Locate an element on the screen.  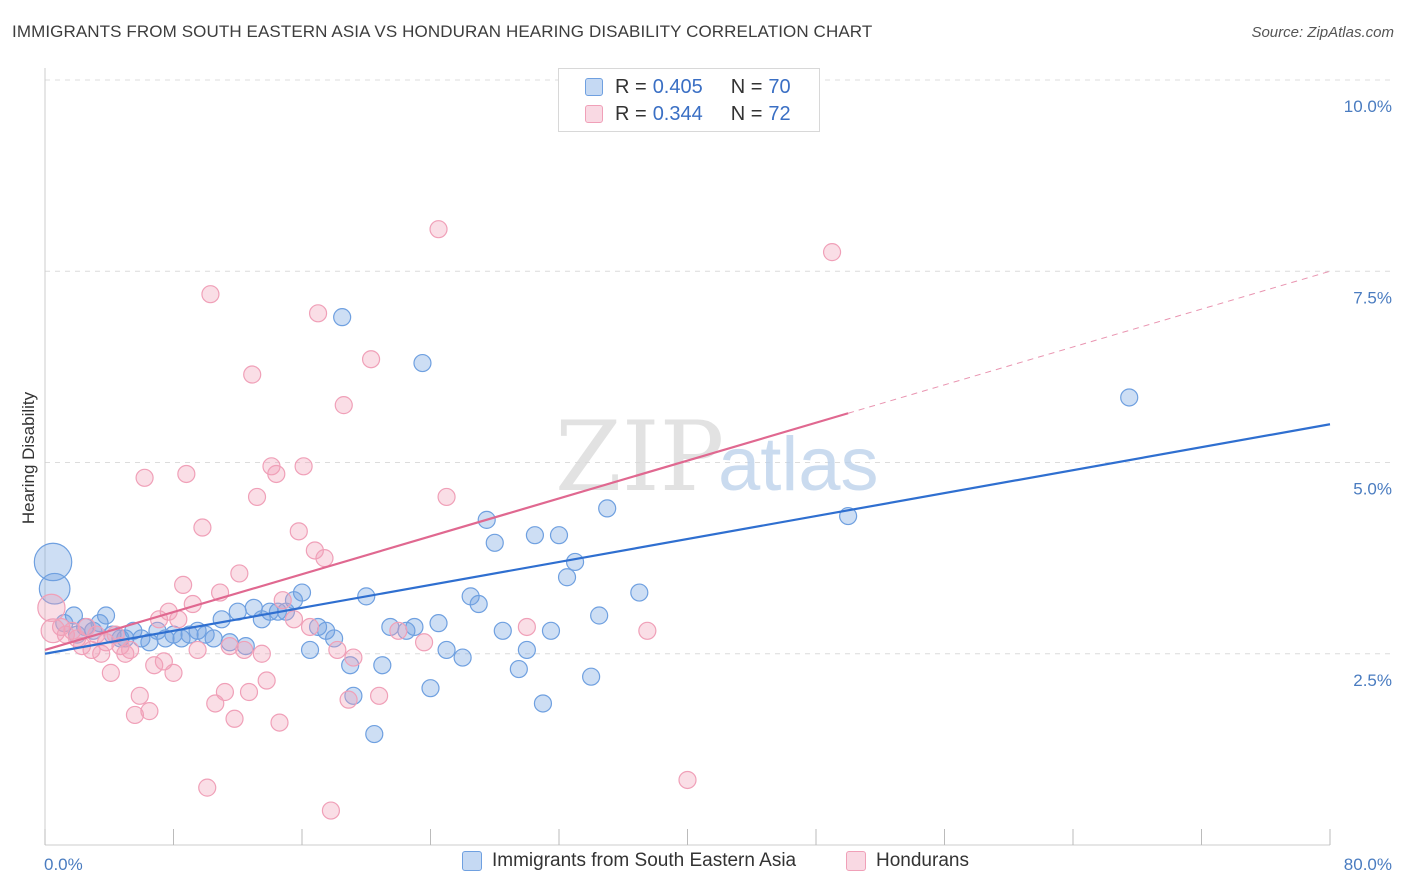
legend-swatch-series1 is located at coordinates (594, 87).